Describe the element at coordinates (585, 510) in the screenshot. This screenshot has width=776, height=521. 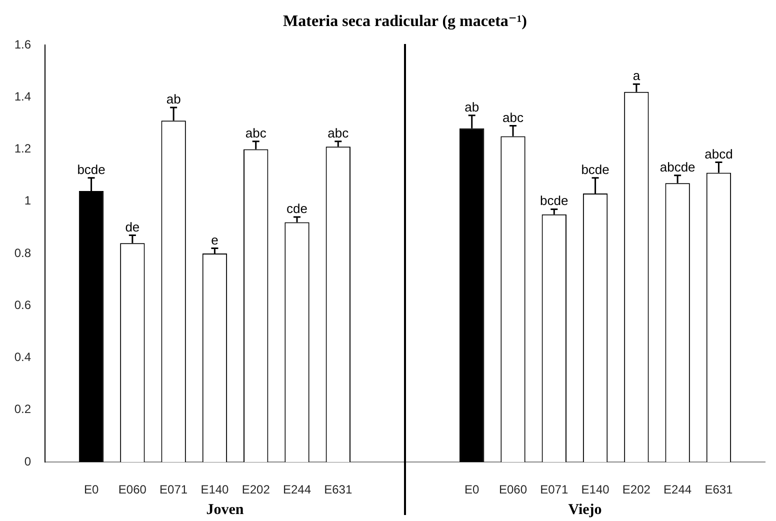
I see `x-axis-title: Viejo` at that location.